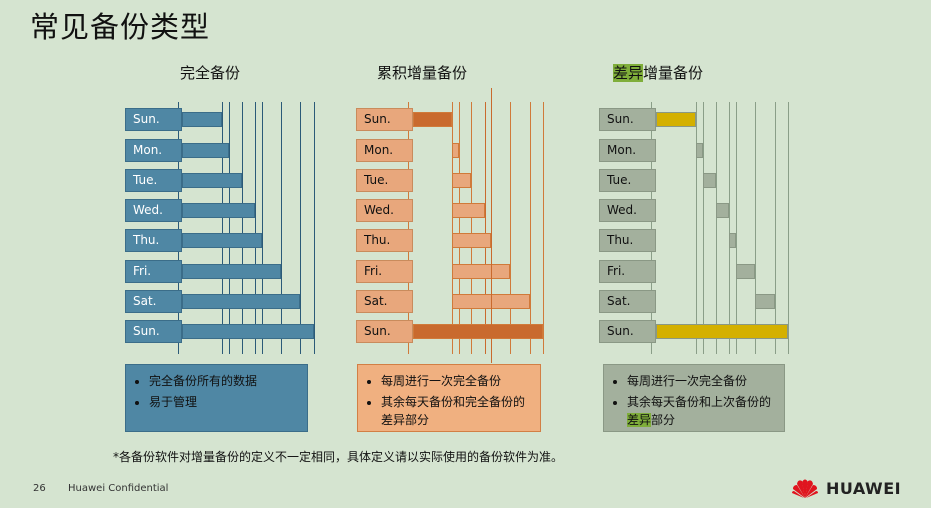  Describe the element at coordinates (384, 180) in the screenshot. I see `incremental-day-2: Tue.` at that location.